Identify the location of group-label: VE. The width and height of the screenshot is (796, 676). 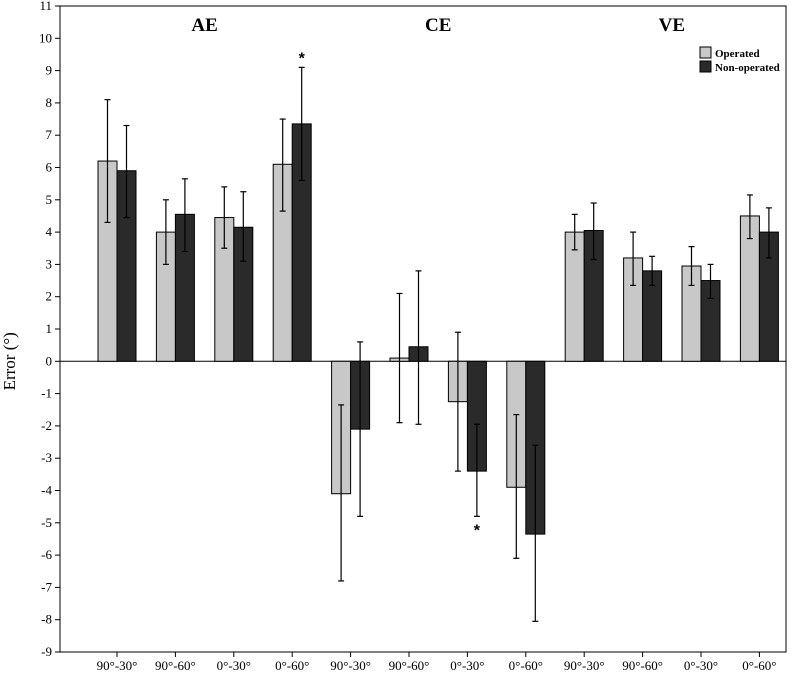
(672, 25).